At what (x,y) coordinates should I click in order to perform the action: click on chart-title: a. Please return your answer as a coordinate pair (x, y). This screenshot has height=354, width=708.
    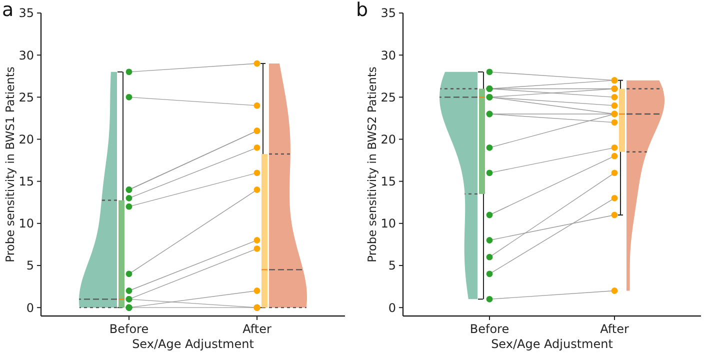
    Looking at the image, I should click on (8, 10).